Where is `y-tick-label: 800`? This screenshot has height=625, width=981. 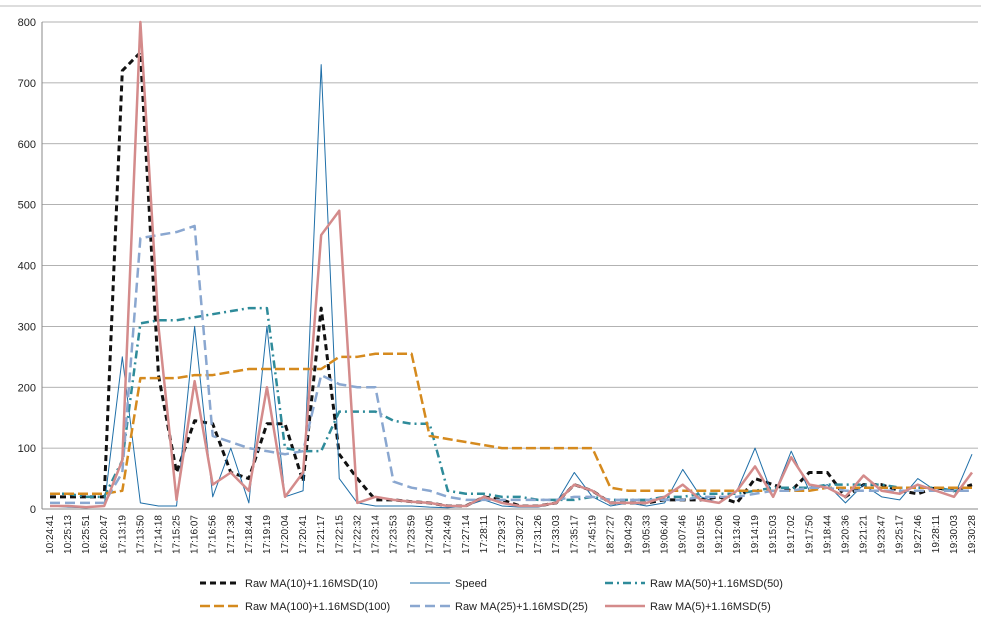 y-tick-label: 800 is located at coordinates (27, 23).